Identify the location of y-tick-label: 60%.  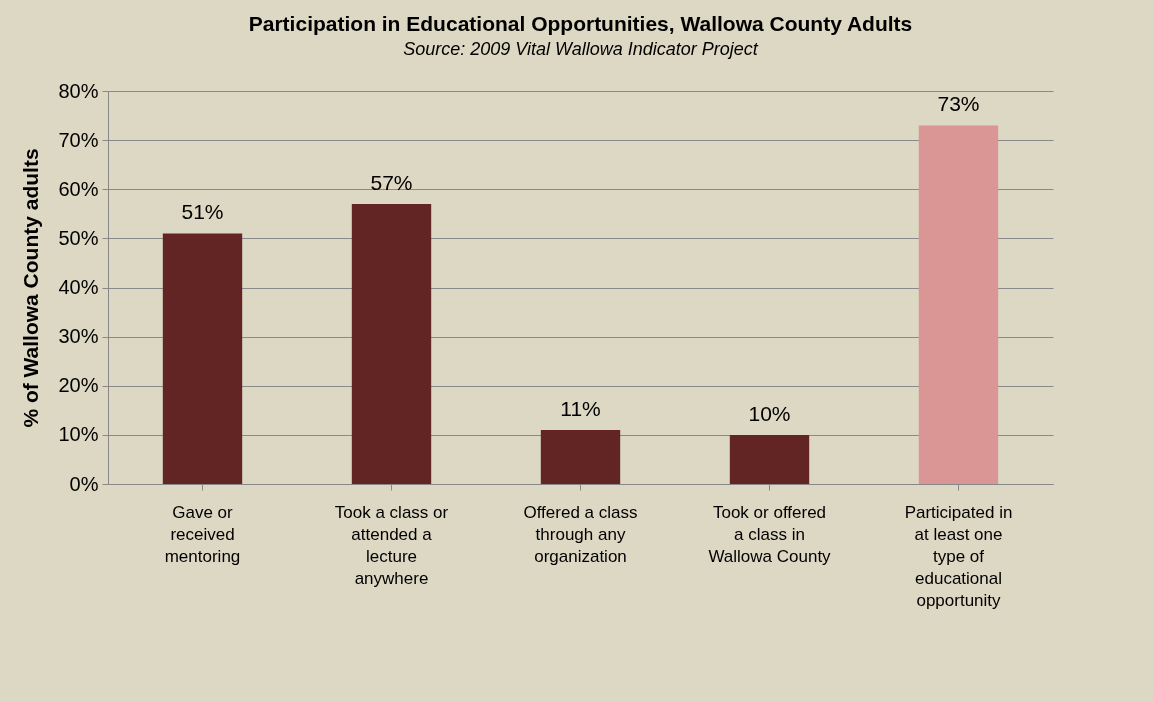
(78, 188).